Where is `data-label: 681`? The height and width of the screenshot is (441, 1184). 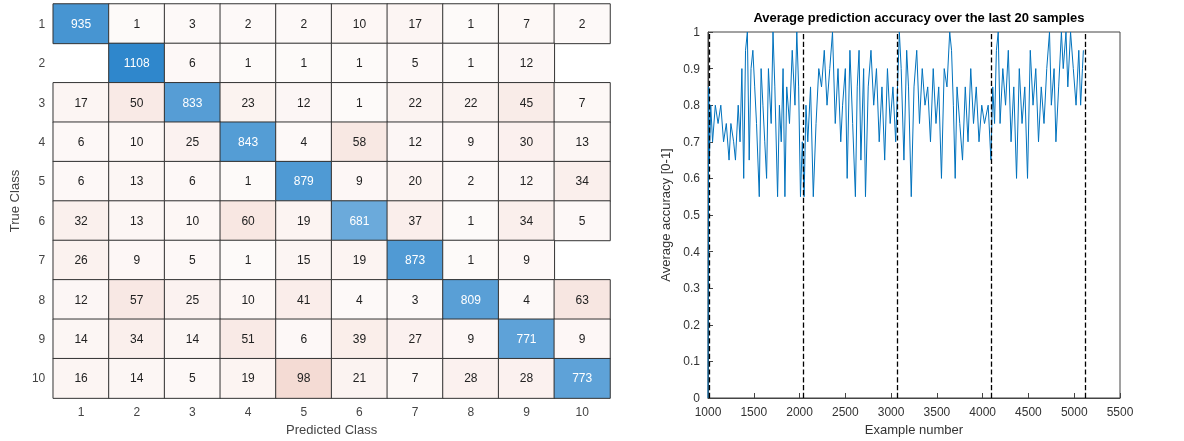 data-label: 681 is located at coordinates (359, 220).